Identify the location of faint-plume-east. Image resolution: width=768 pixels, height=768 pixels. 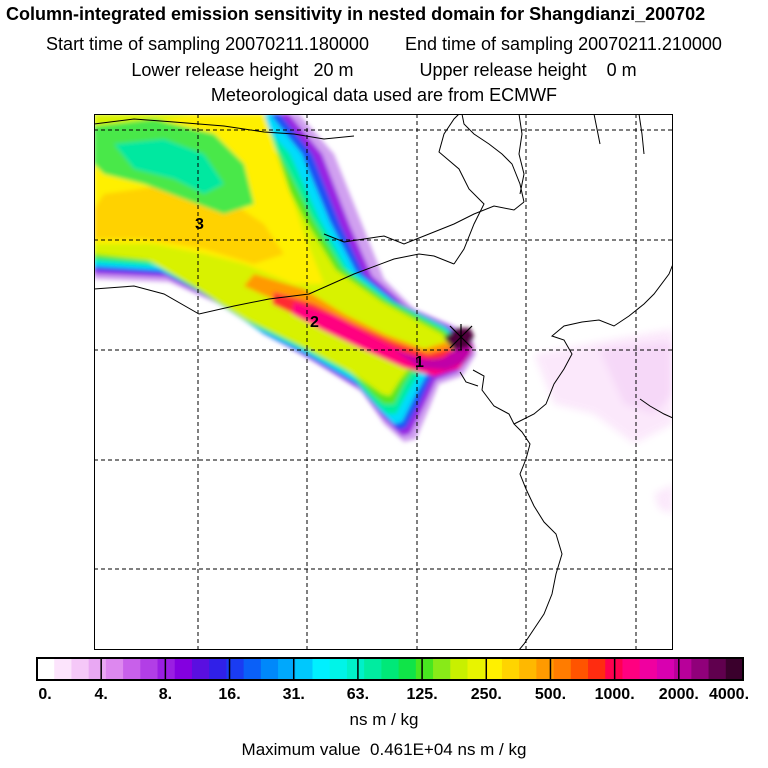
(603, 421).